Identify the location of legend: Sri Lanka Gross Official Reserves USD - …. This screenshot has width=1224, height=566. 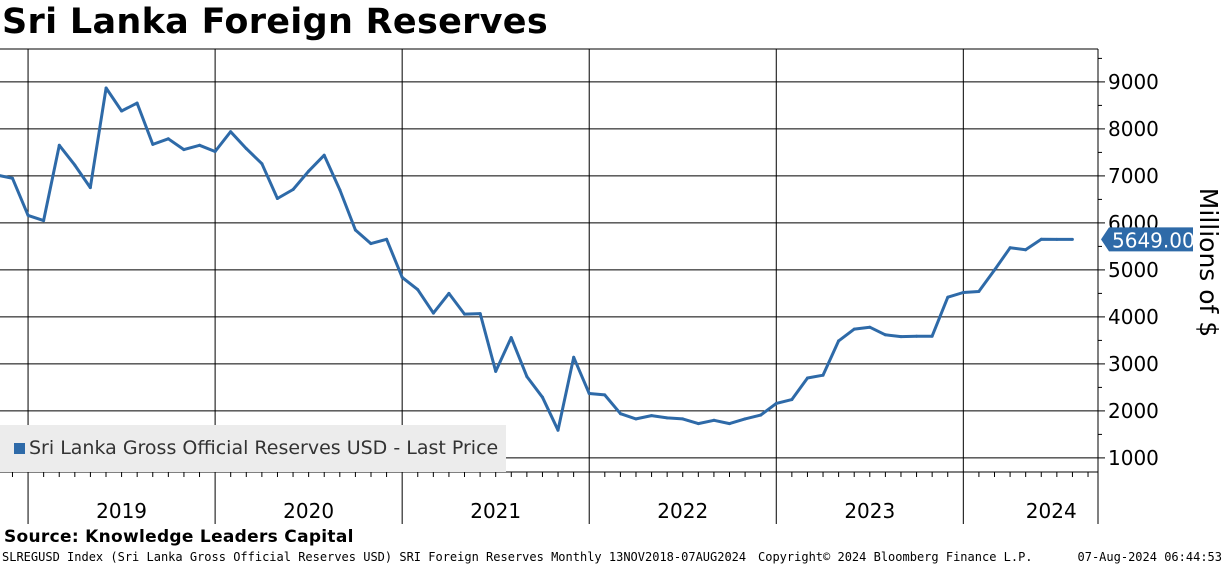
(253, 448).